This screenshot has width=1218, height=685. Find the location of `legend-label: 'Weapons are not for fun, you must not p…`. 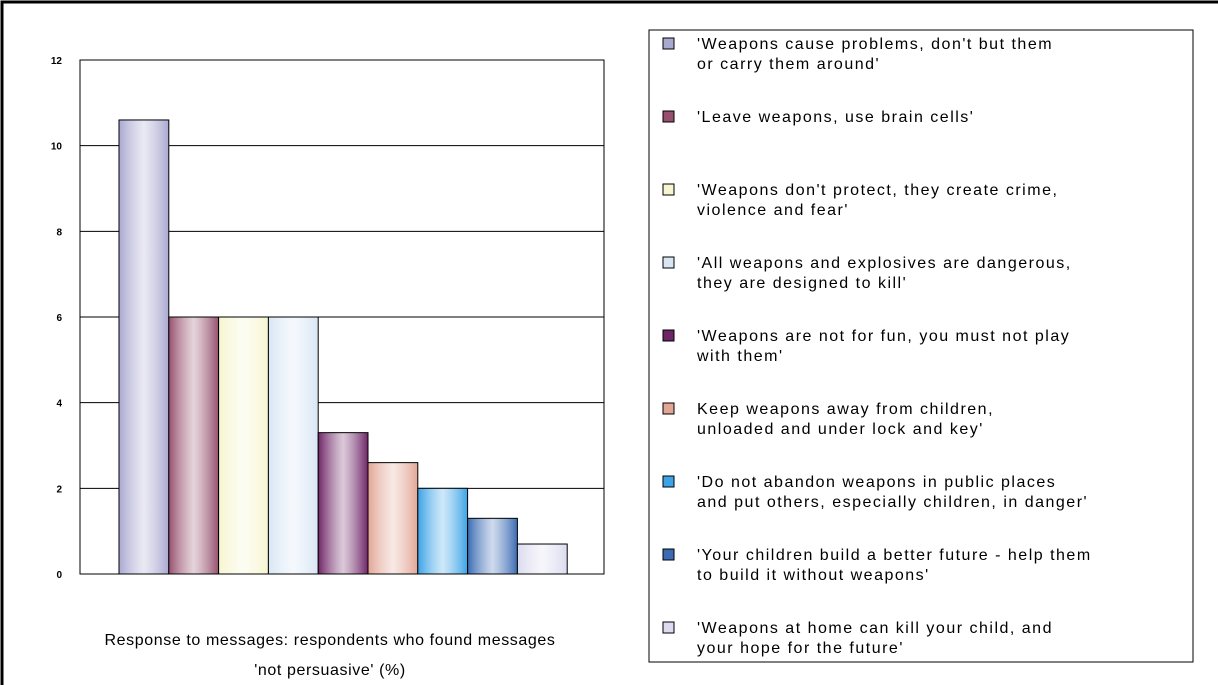

legend-label: 'Weapons are not for fun, you must not p… is located at coordinates (884, 346).